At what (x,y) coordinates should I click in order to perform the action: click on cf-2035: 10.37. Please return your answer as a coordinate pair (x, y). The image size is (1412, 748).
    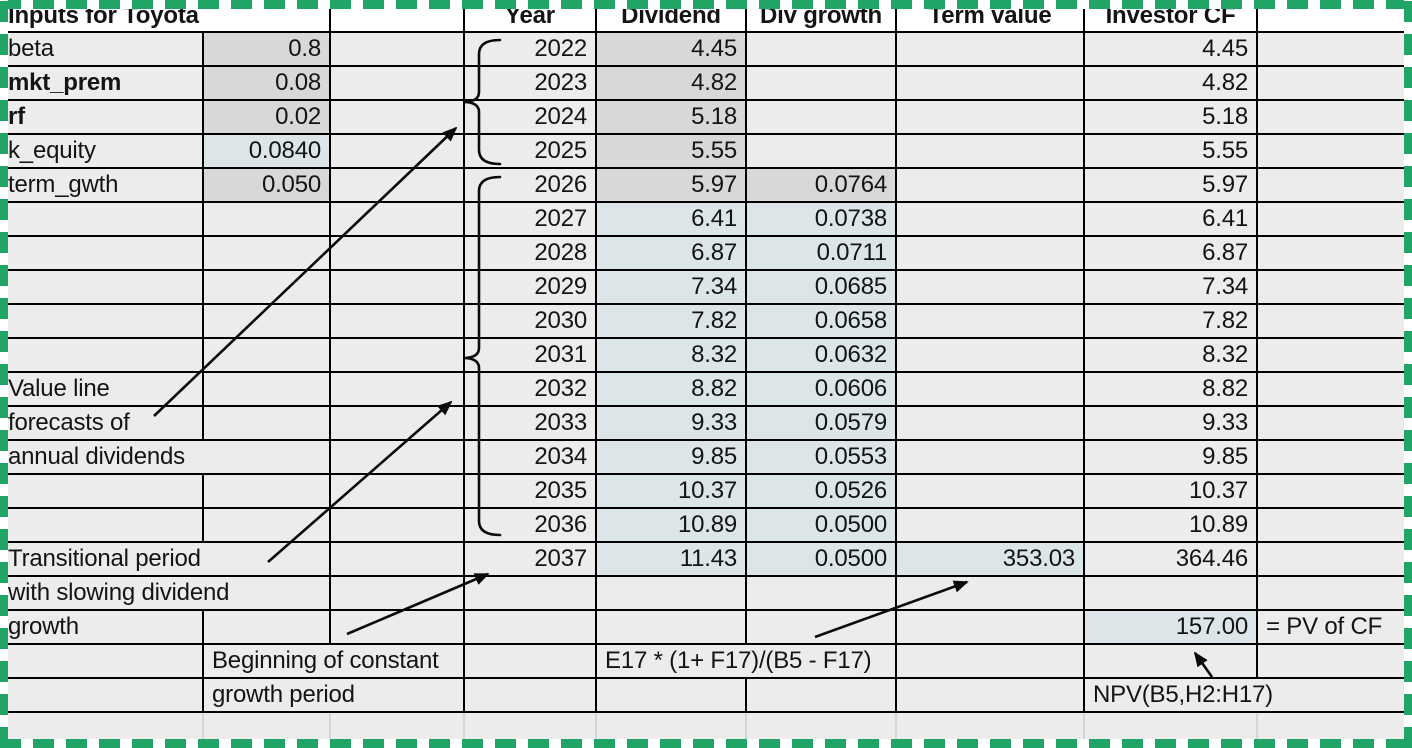
    Looking at the image, I should click on (1171, 492).